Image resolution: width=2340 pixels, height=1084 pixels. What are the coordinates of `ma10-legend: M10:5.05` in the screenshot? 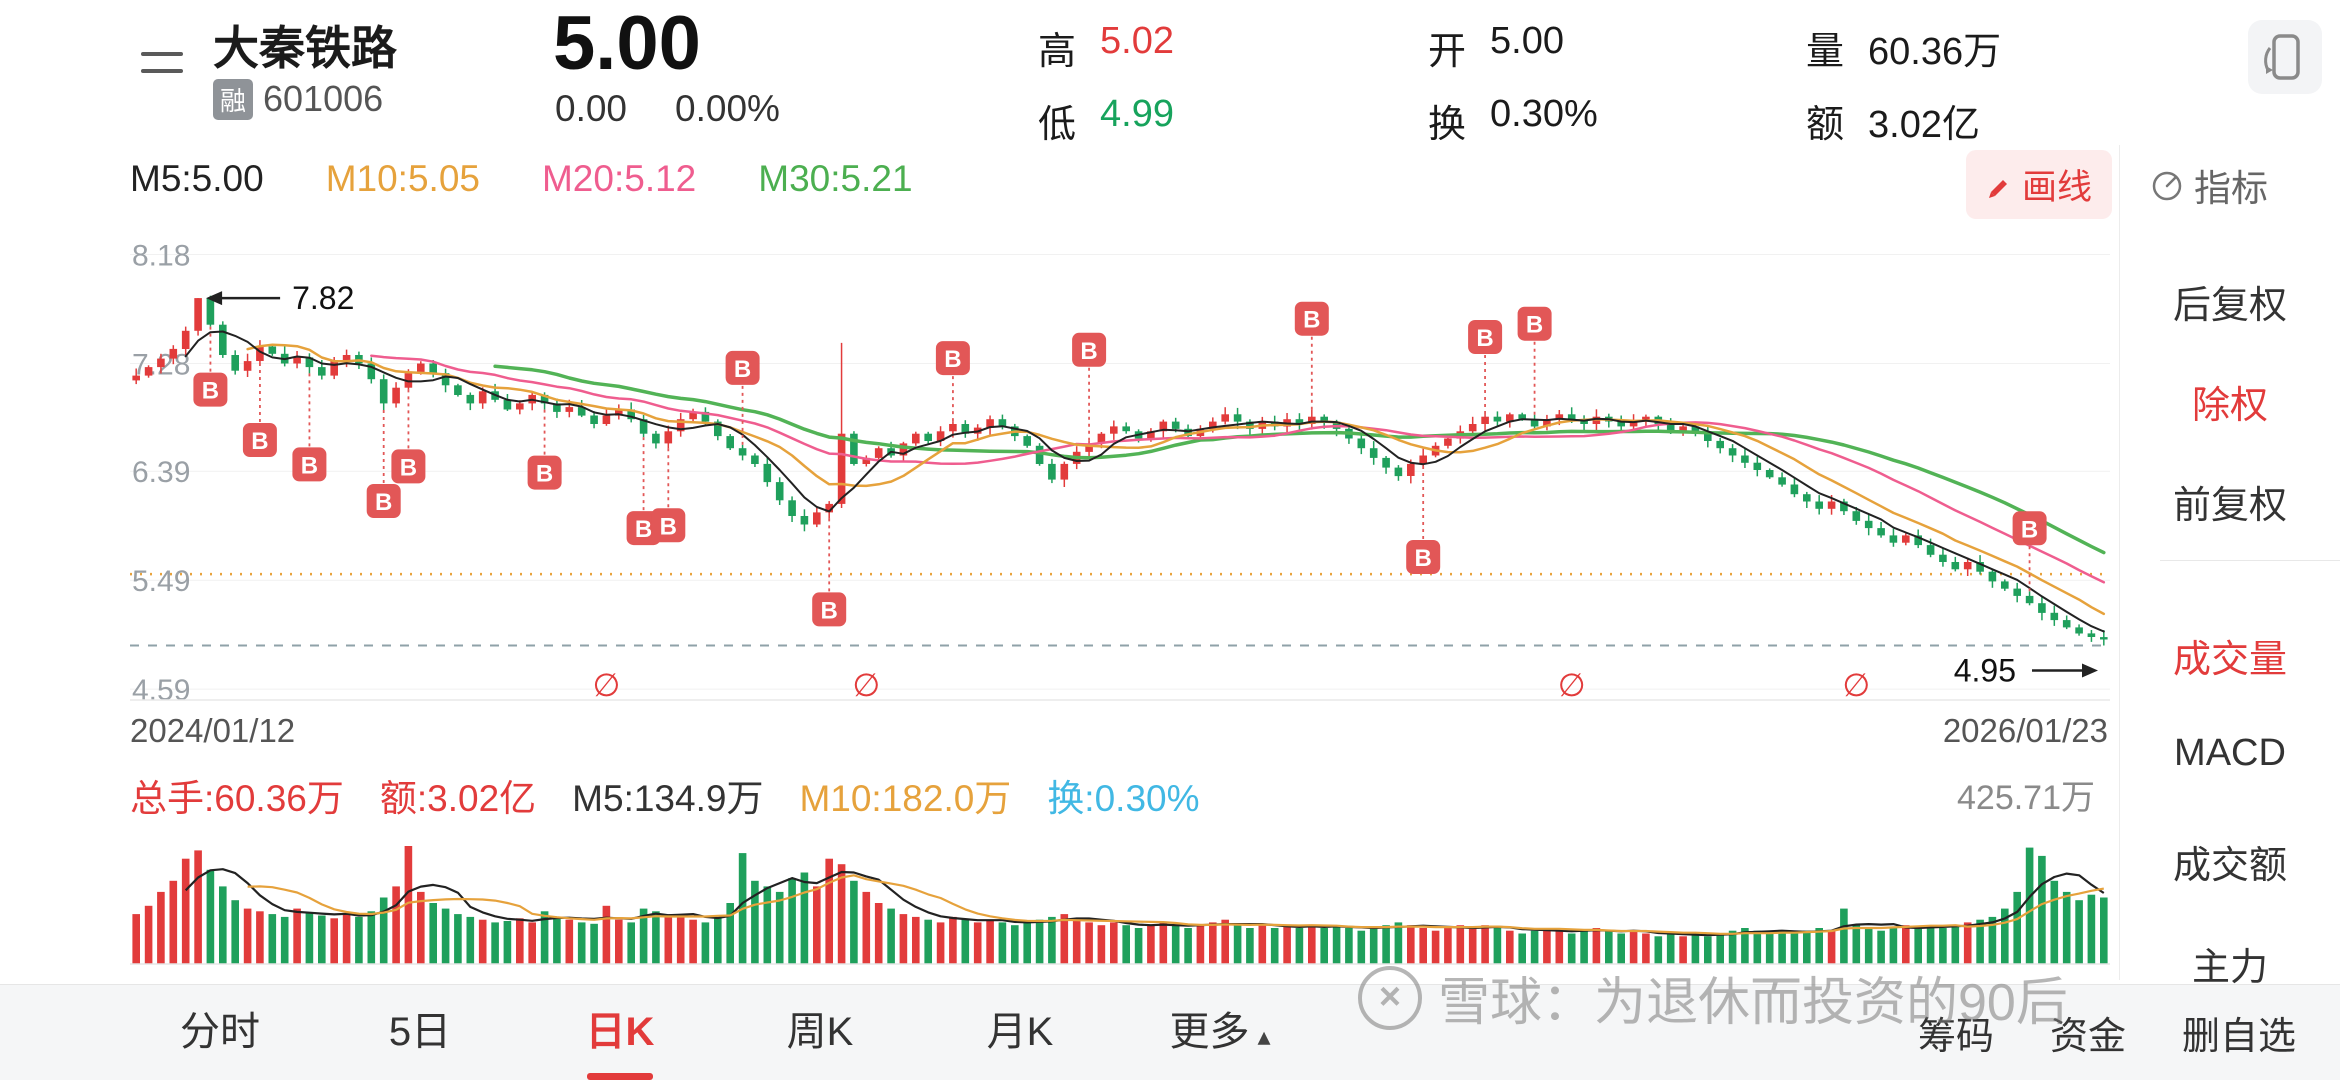 It's located at (402, 178).